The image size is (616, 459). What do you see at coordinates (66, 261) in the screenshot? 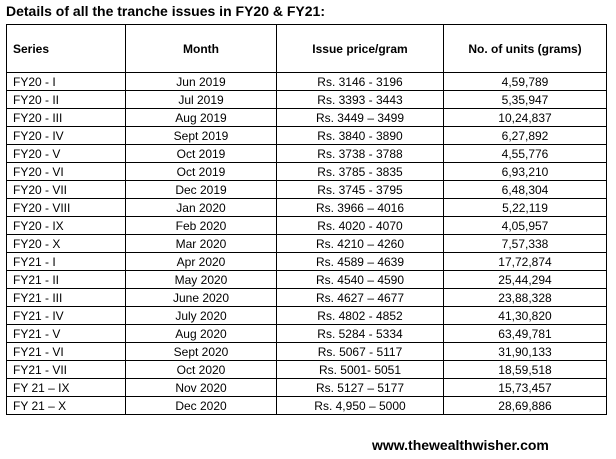
I see `series-cell: FY21 - I` at bounding box center [66, 261].